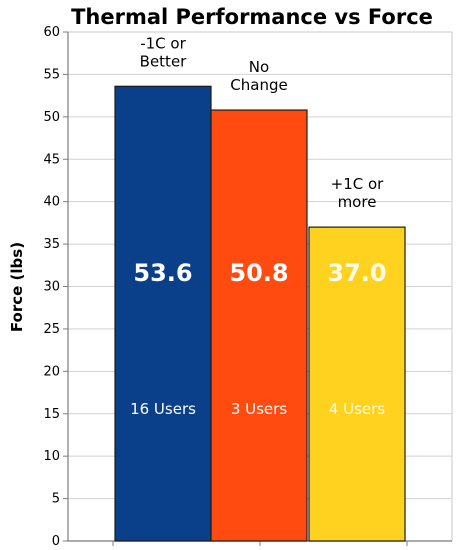 Image resolution: width=461 pixels, height=550 pixels. I want to click on category-label: Better, so click(164, 61).